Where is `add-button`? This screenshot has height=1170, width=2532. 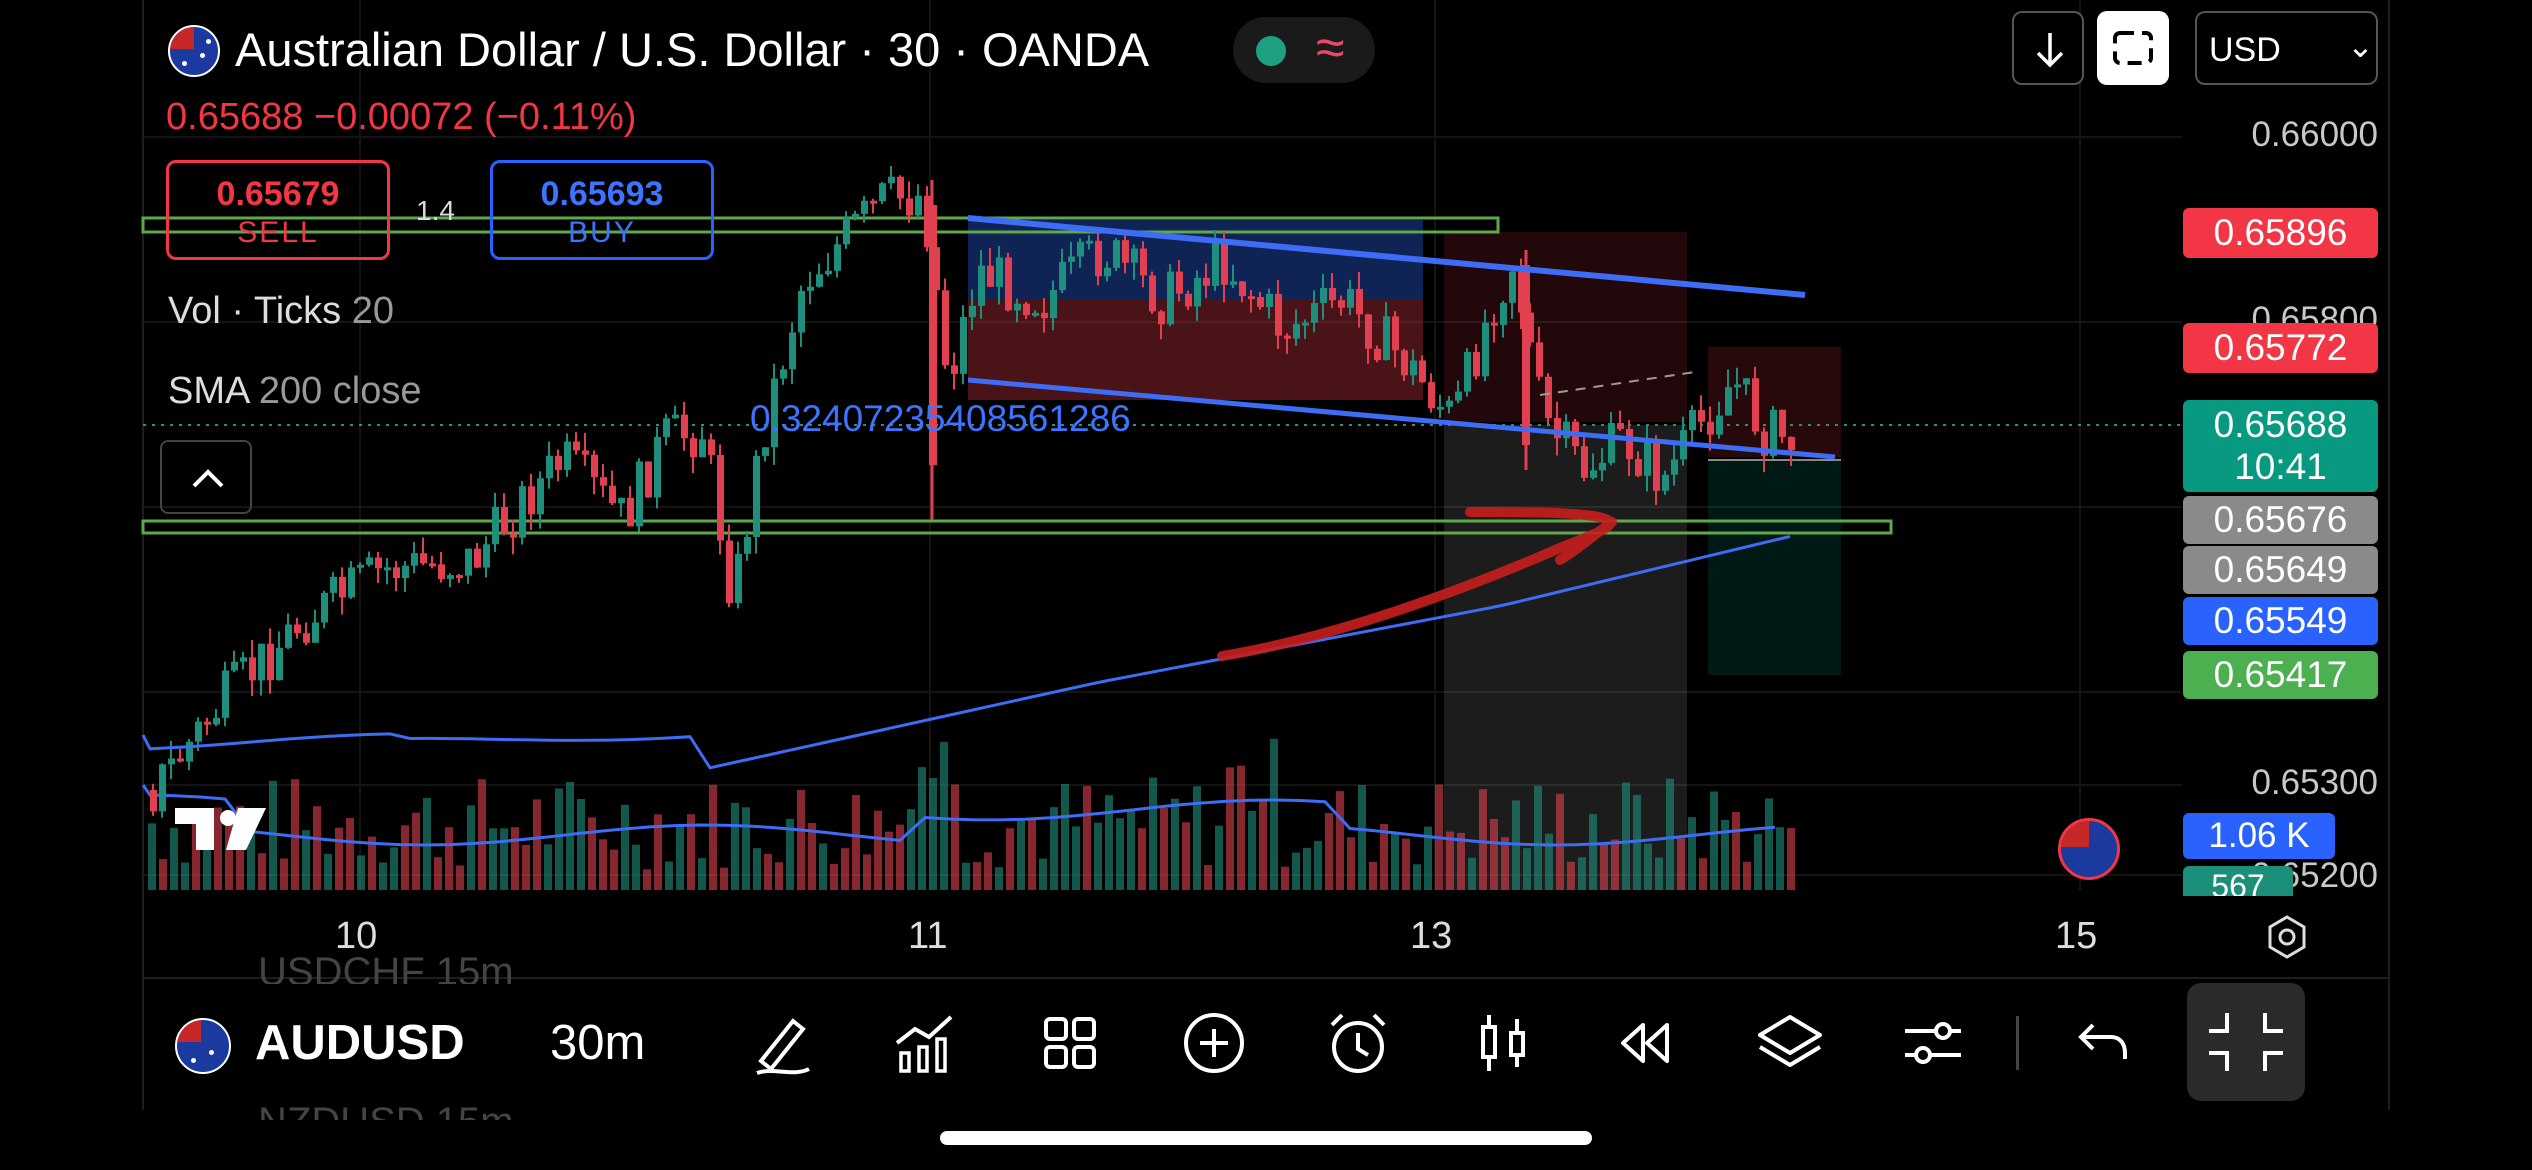
add-button is located at coordinates (1214, 1043).